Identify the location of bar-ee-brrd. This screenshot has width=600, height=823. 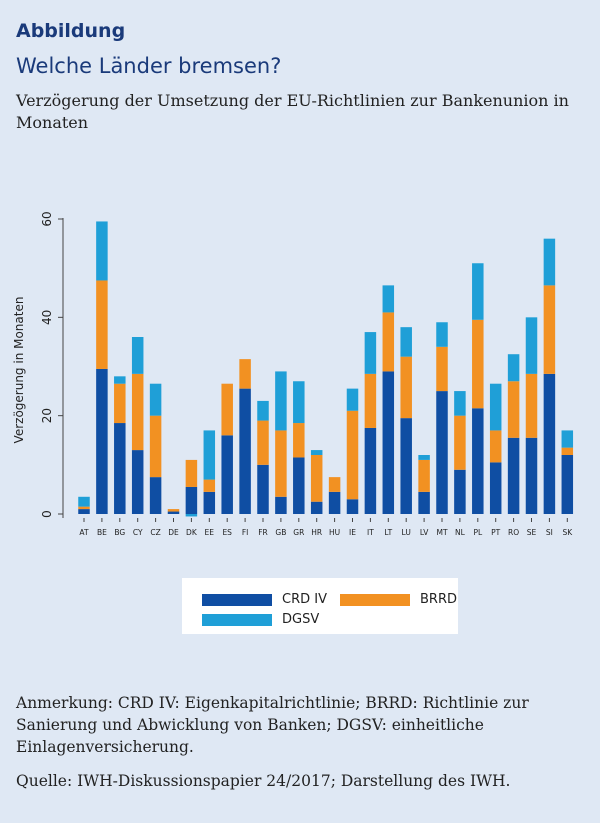
(209, 485).